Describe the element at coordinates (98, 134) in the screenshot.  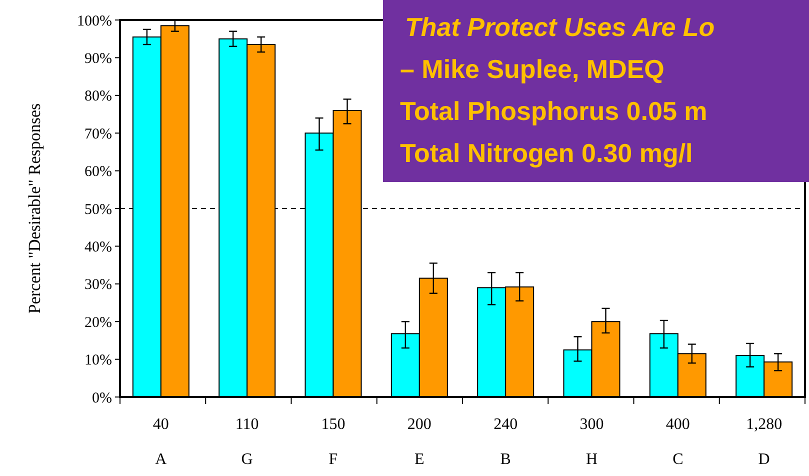
I see `y-tick-label: 70%` at that location.